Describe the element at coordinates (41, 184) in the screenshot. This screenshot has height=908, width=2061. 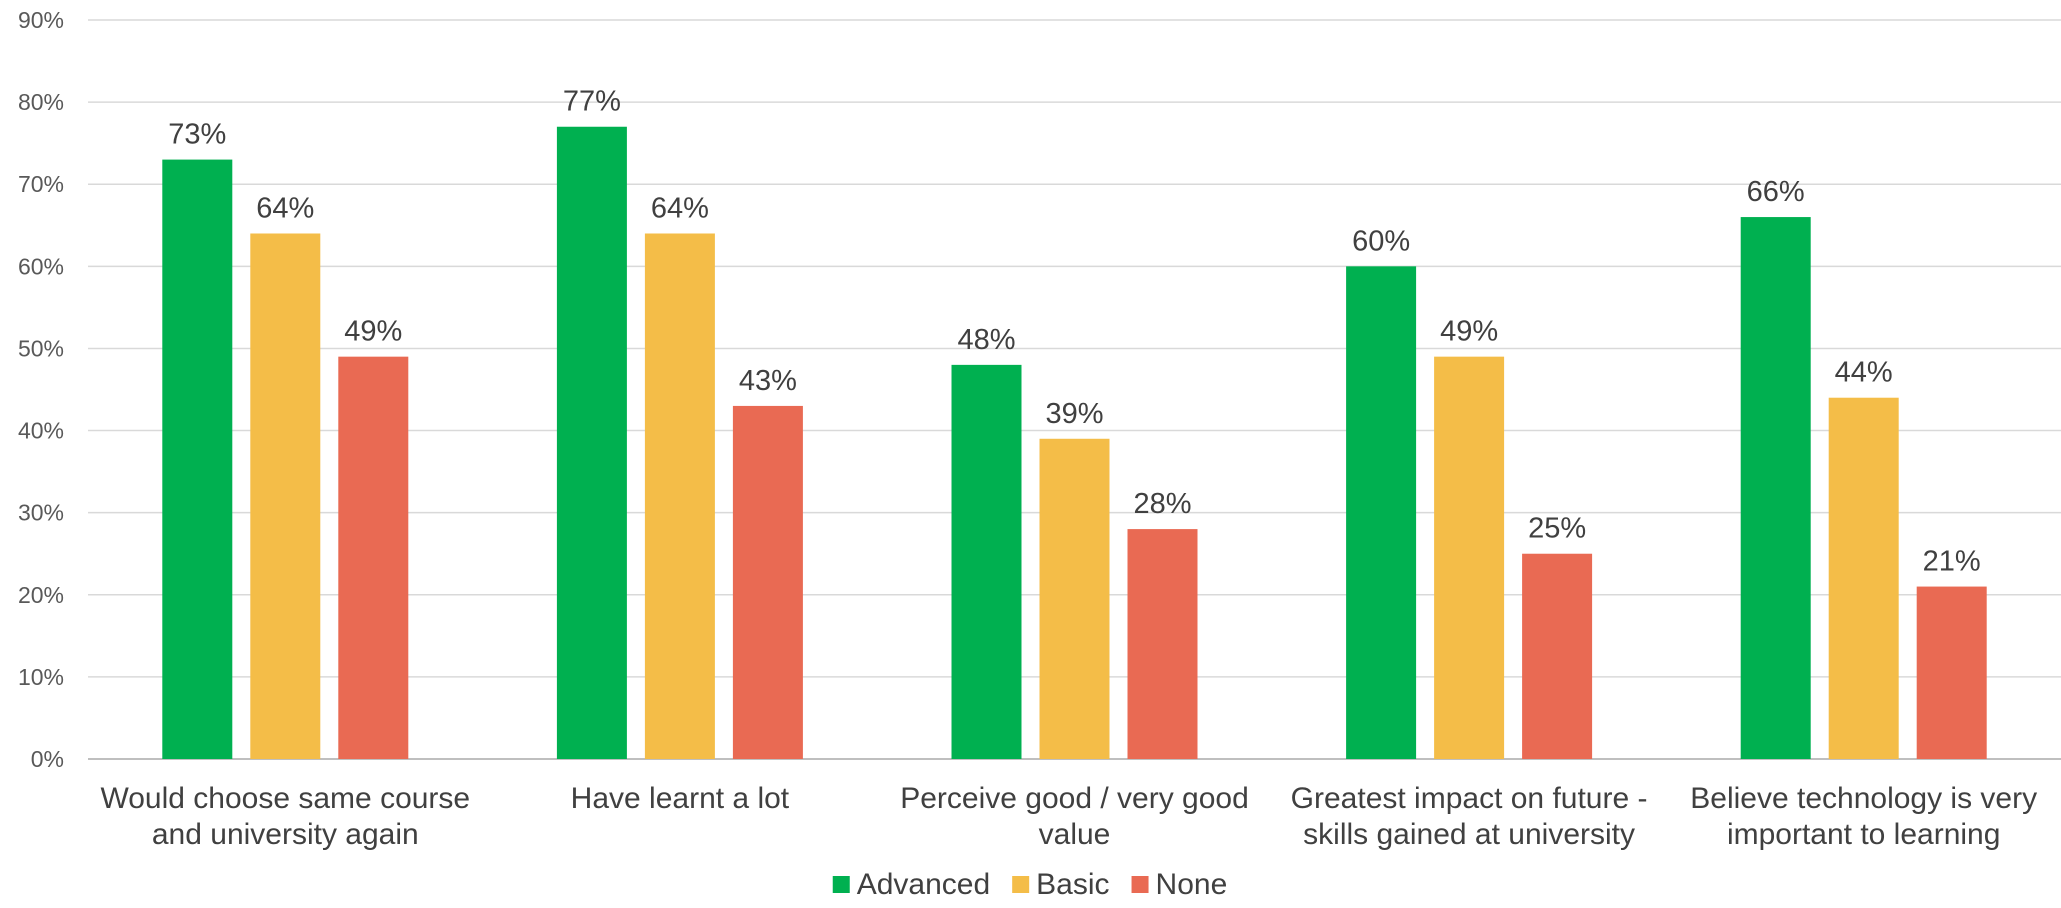
I see `y-tick-label: 70%` at that location.